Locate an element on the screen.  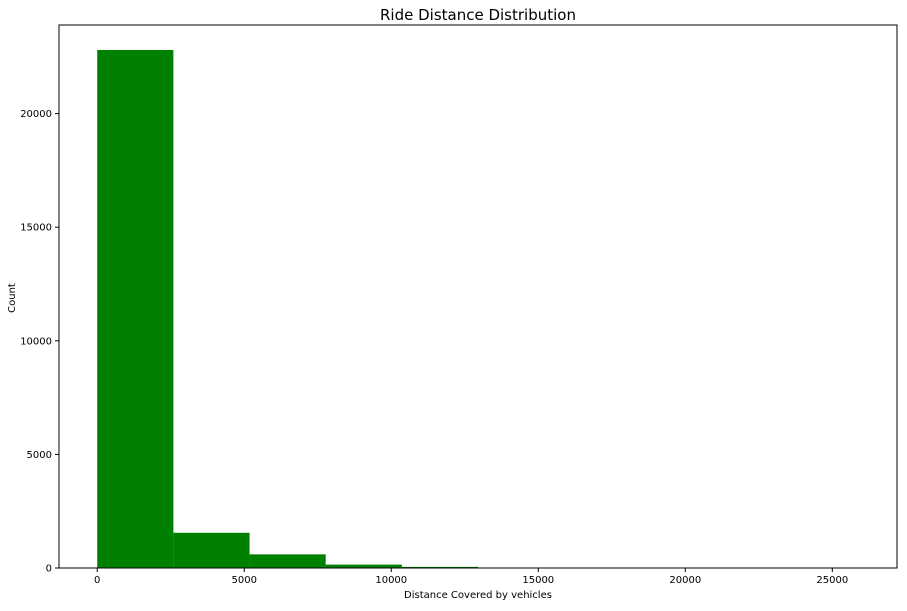
x-tick-label-1: 5000 is located at coordinates (244, 580).